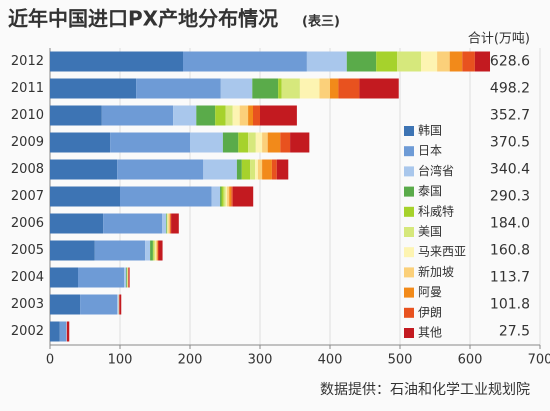  I want to click on x-tick-label: 0, so click(50, 360).